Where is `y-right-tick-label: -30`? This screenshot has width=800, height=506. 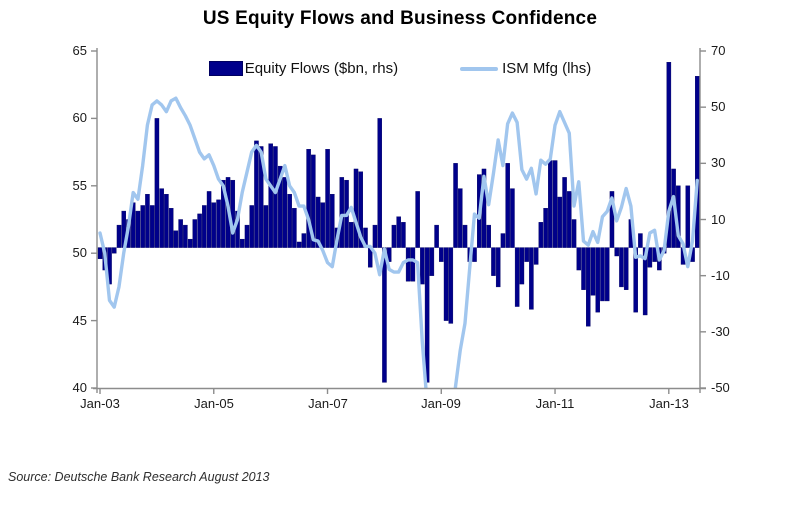 y-right-tick-label: -30 is located at coordinates (720, 331).